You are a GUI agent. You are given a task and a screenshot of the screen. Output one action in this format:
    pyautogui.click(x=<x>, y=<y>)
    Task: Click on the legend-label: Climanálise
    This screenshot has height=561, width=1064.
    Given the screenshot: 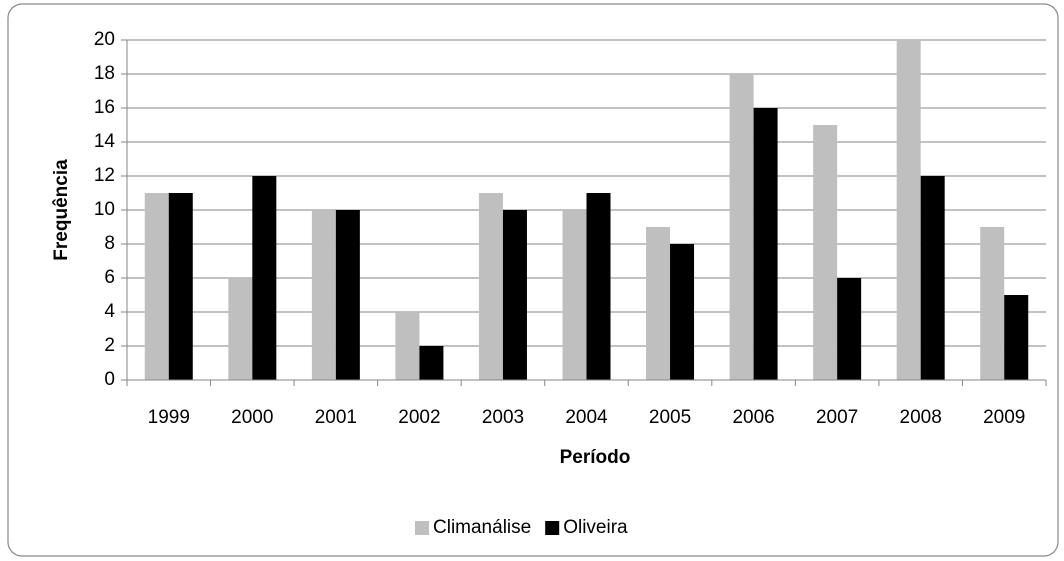 What is the action you would take?
    pyautogui.click(x=482, y=527)
    